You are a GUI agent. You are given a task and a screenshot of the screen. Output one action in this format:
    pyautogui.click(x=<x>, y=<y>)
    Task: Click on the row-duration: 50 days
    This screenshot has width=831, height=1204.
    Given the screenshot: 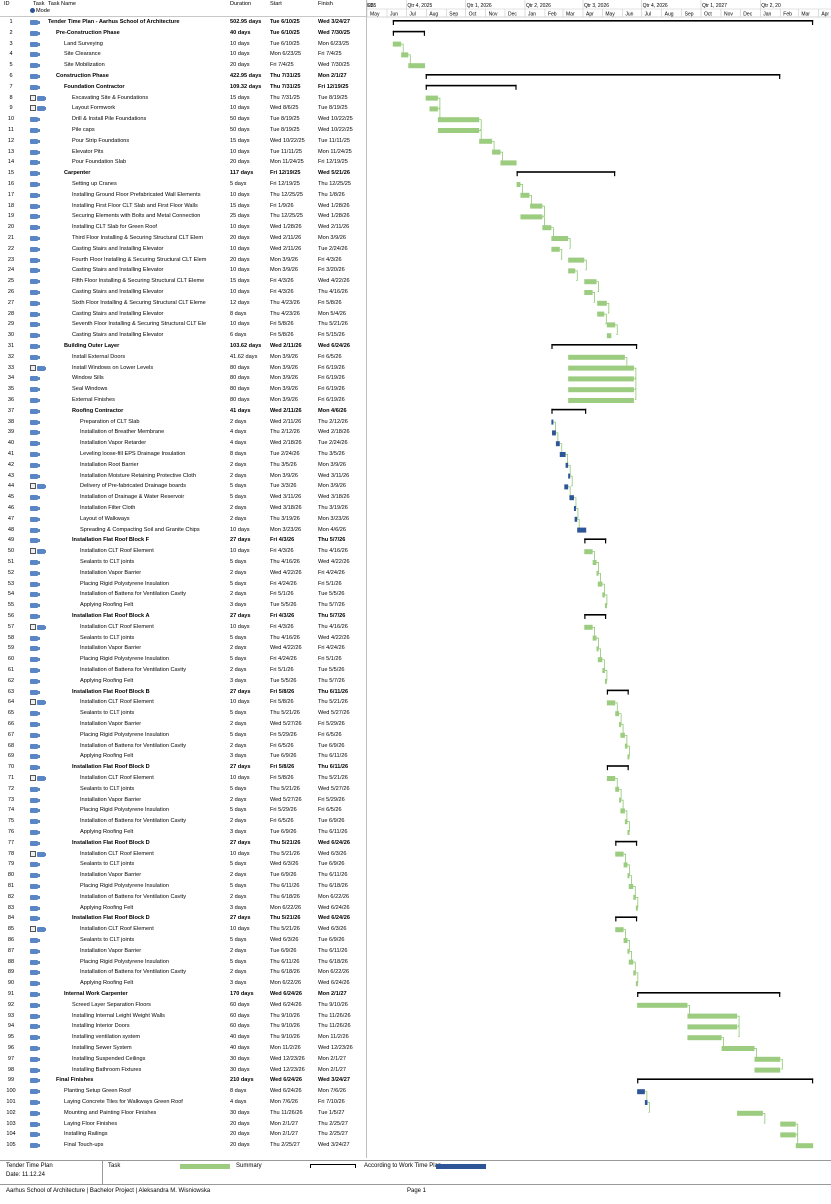 What is the action you would take?
    pyautogui.click(x=240, y=130)
    